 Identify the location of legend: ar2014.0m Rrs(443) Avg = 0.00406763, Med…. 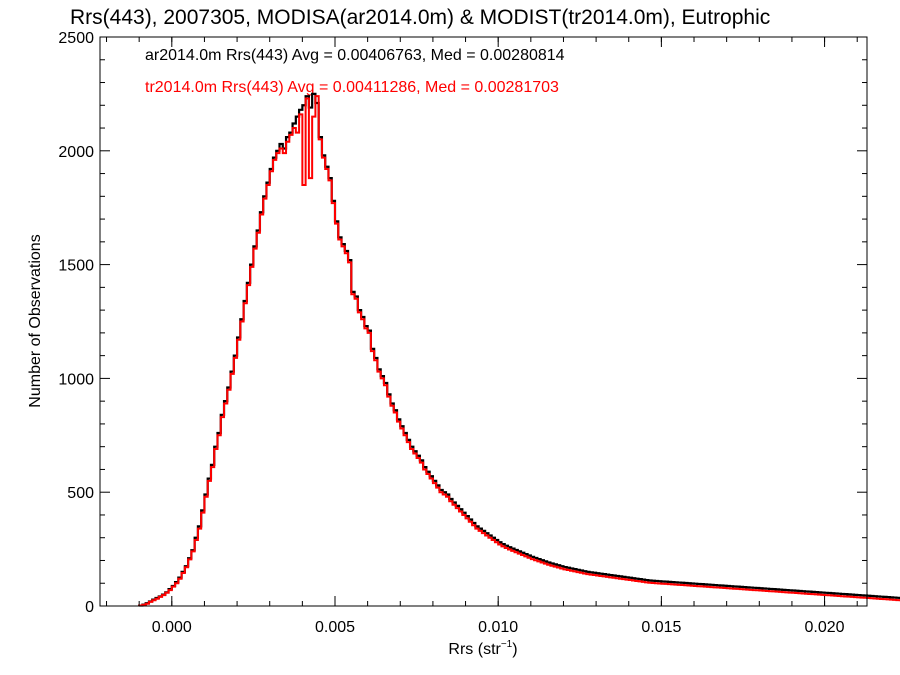
(355, 71).